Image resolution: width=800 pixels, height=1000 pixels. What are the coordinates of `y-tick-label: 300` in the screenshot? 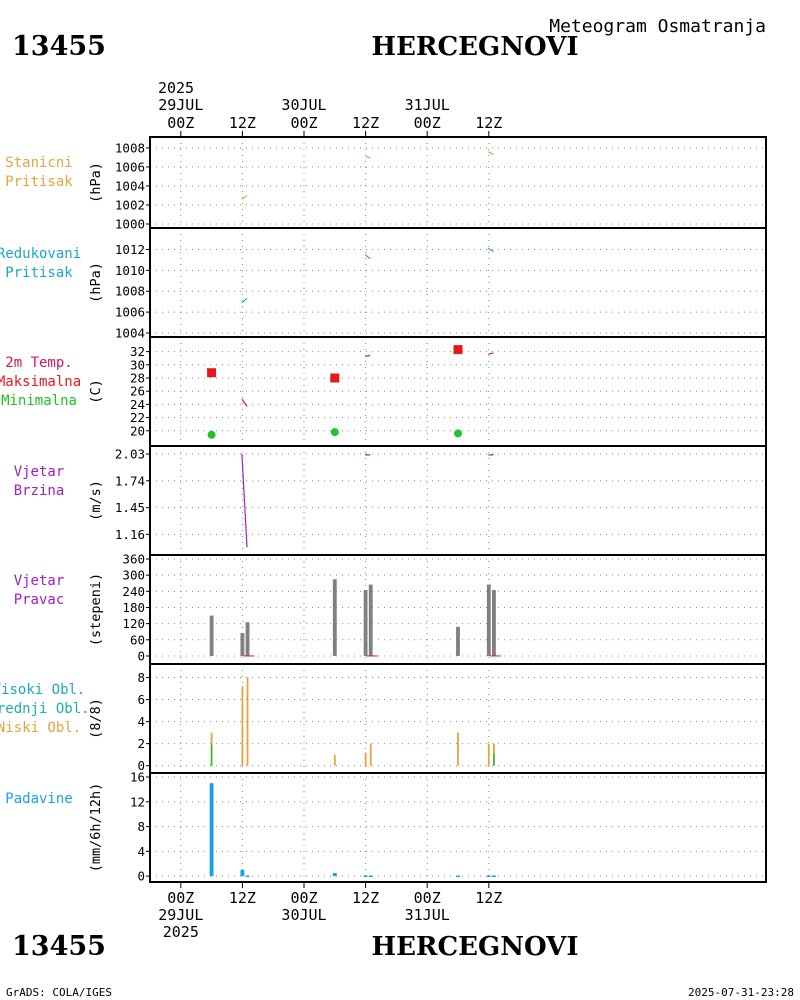 It's located at (133, 575).